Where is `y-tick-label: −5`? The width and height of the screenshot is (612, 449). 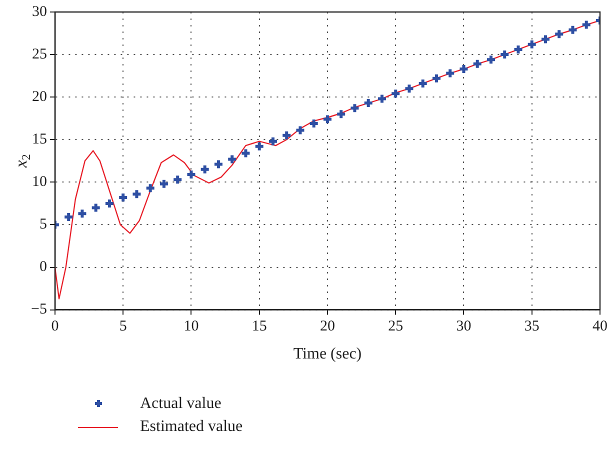 y-tick-label: −5 is located at coordinates (38, 310).